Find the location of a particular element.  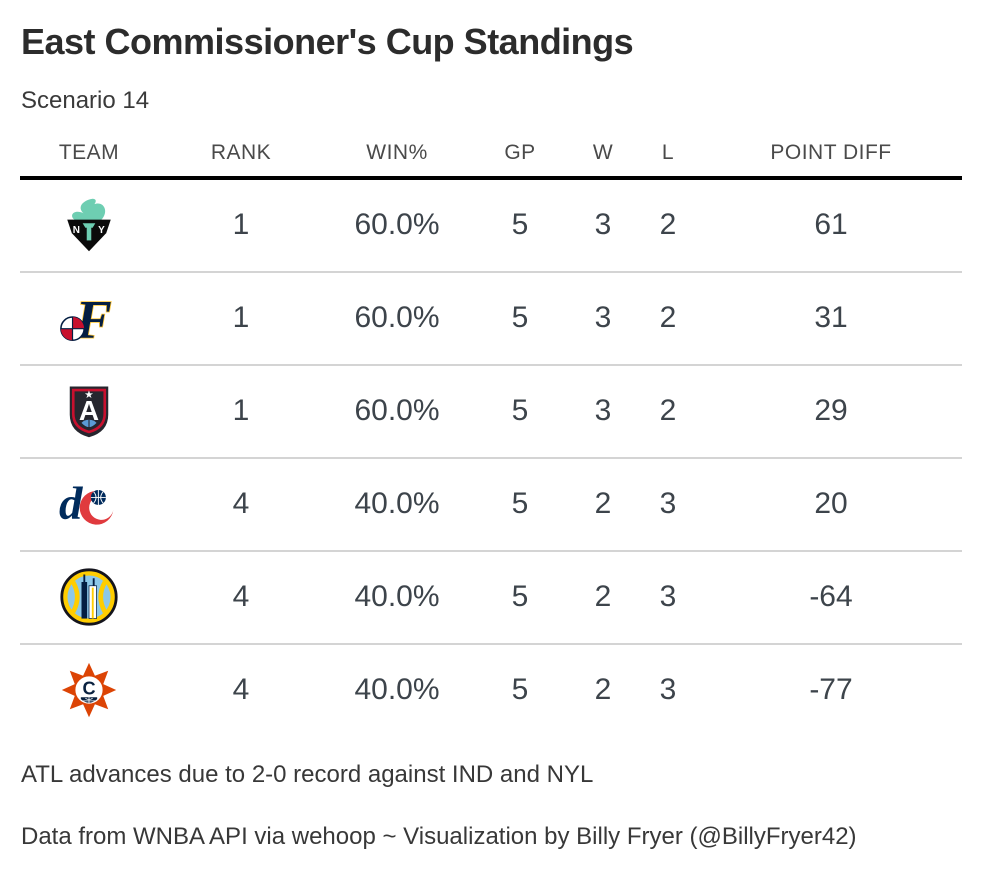

table-row-sky: 4 40.0% 5 2 3 -64 is located at coordinates (491, 598).